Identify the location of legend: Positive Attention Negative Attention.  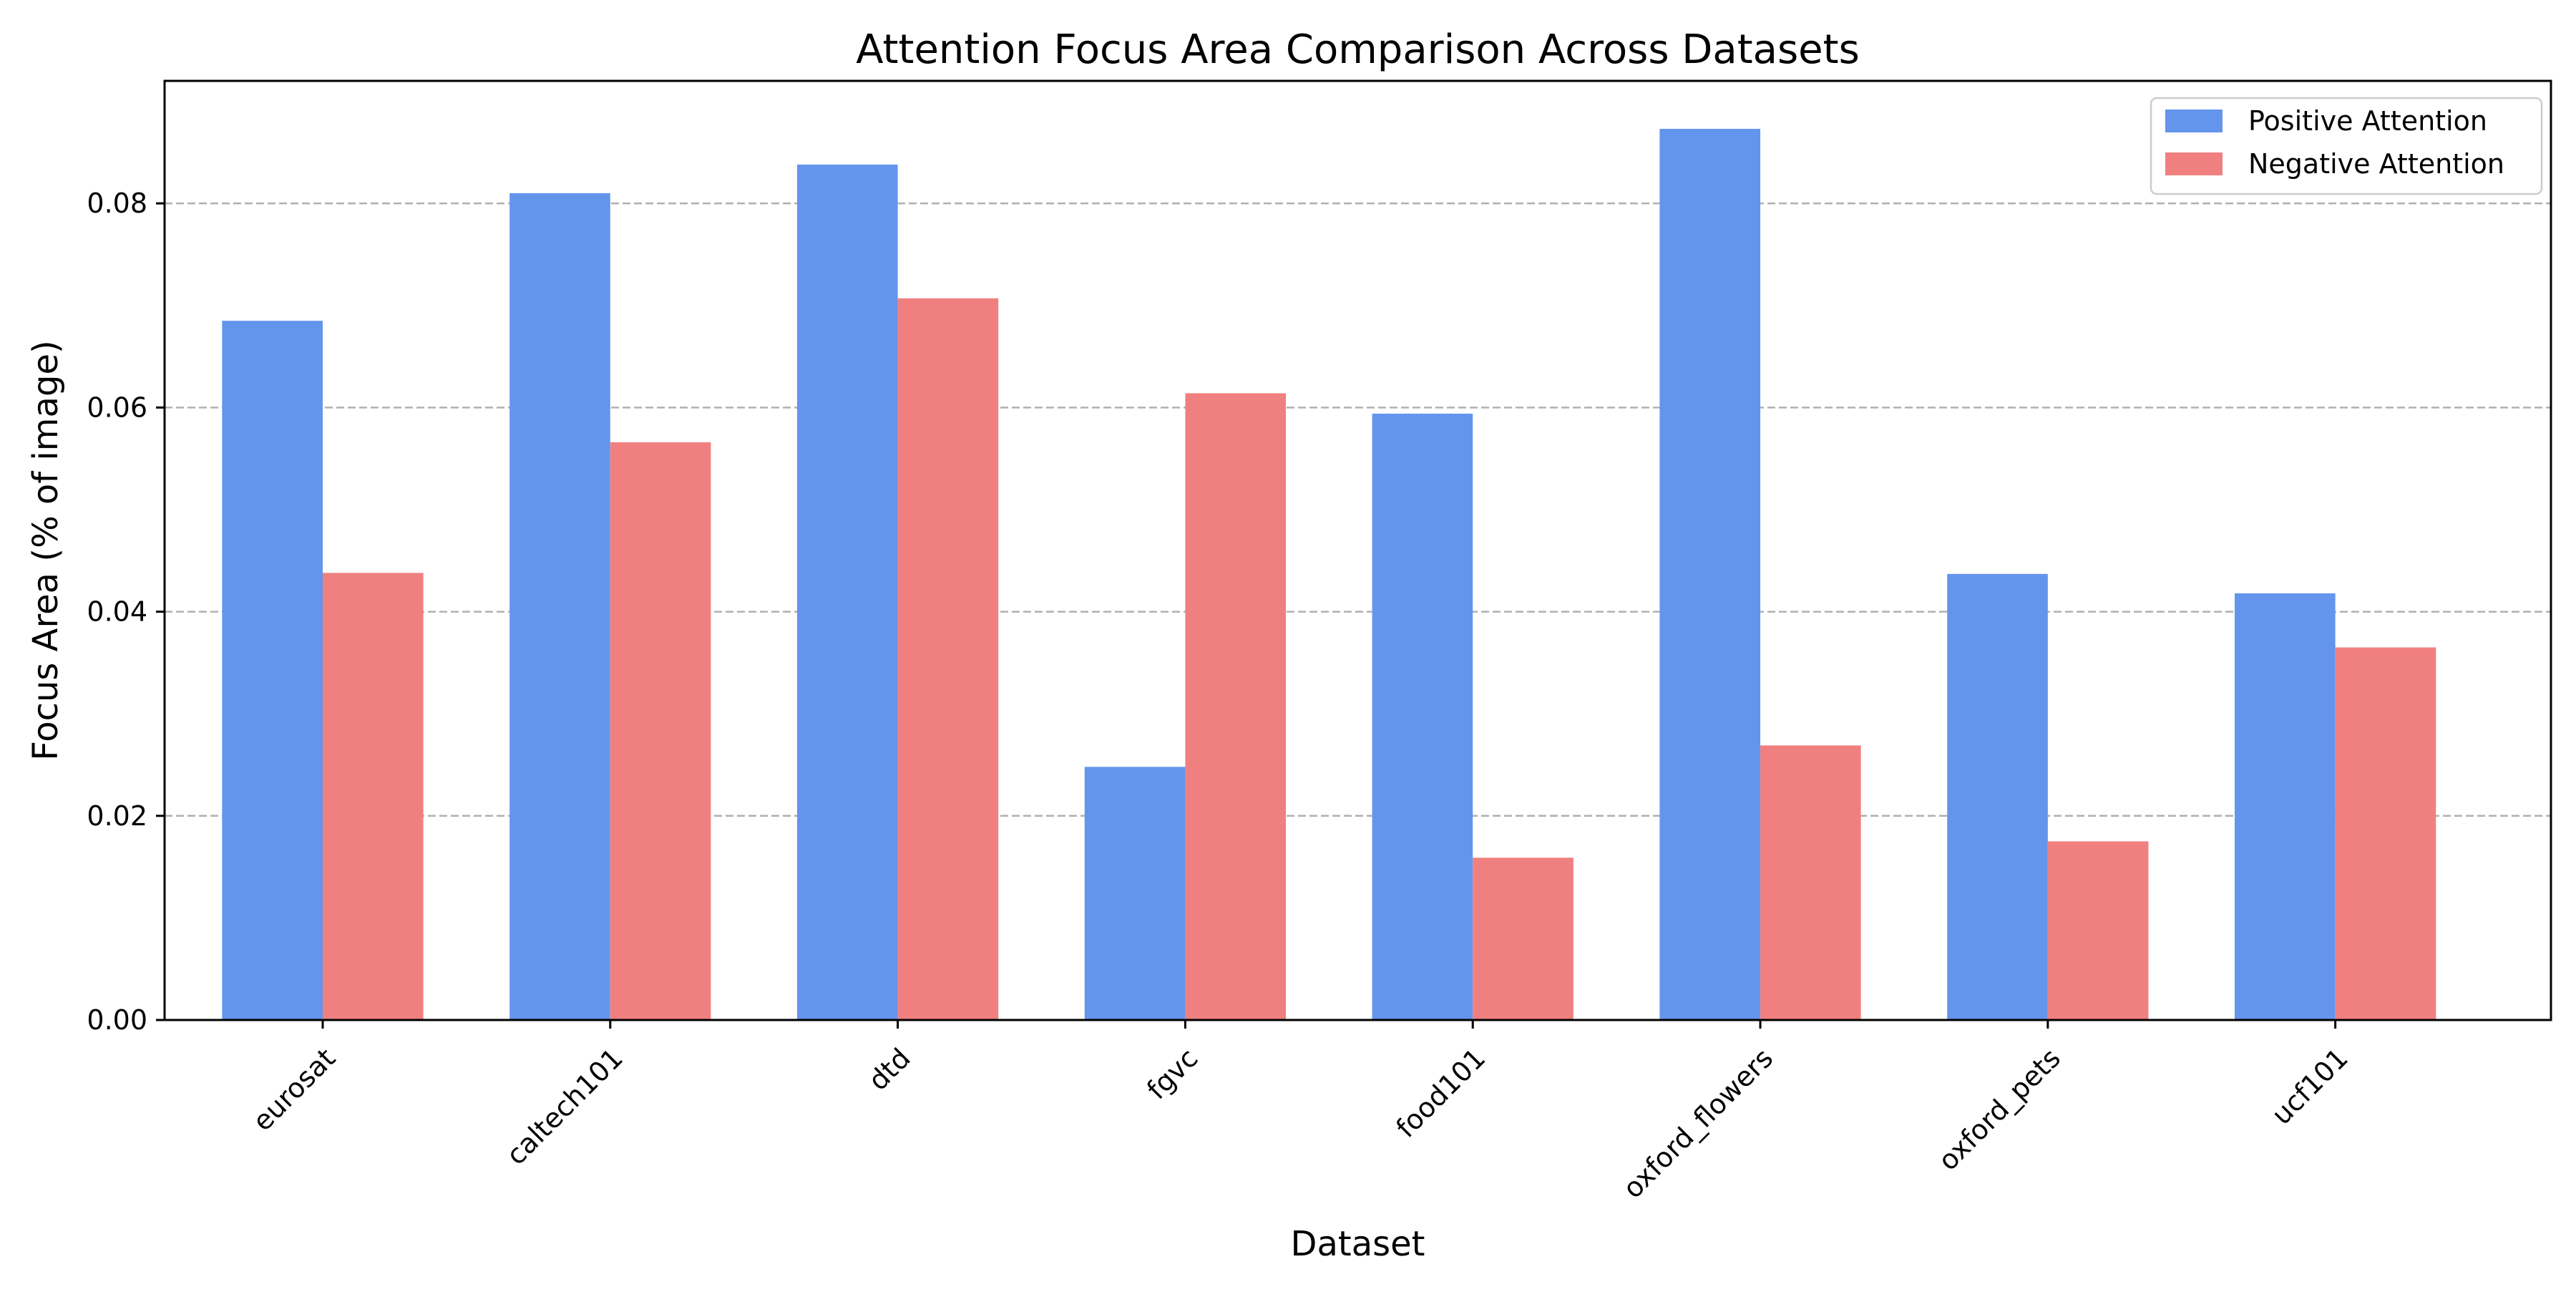
(2346, 146).